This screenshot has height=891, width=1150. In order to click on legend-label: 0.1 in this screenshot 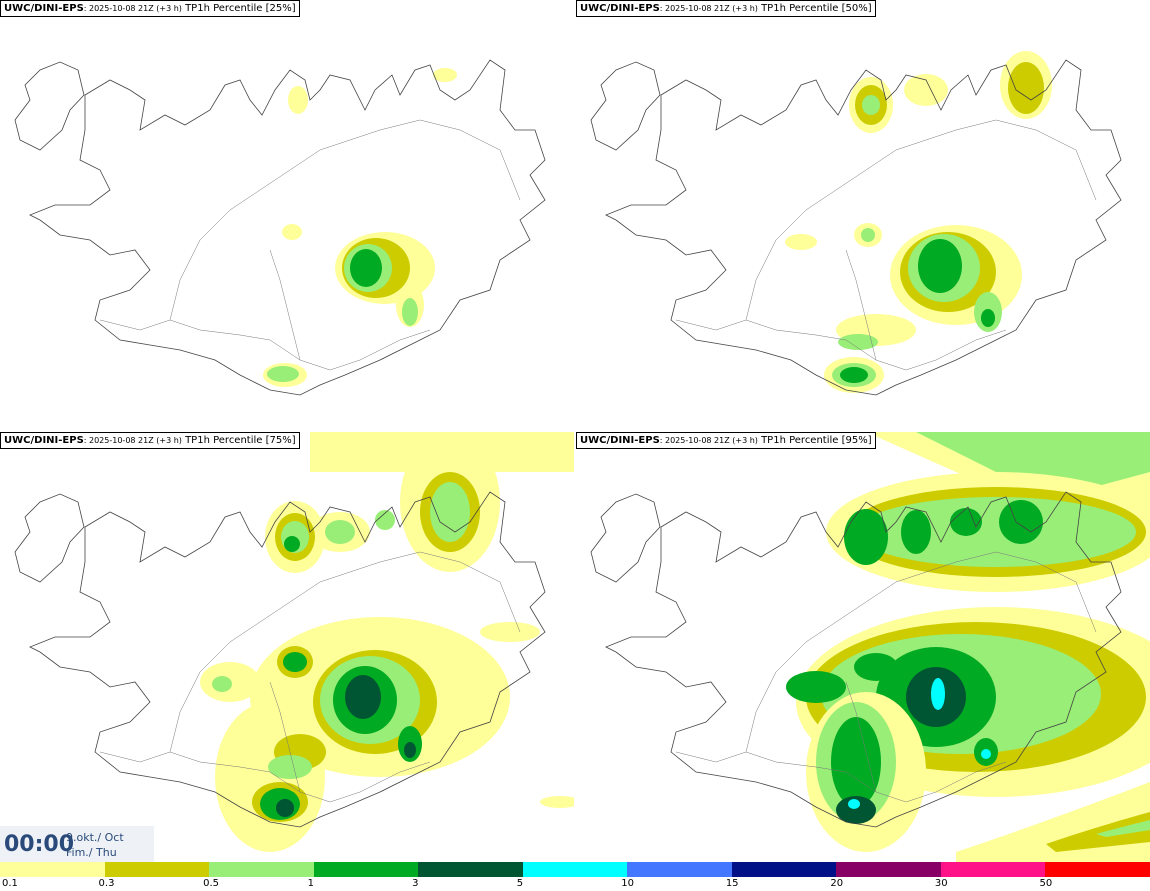, I will do `click(10, 883)`.